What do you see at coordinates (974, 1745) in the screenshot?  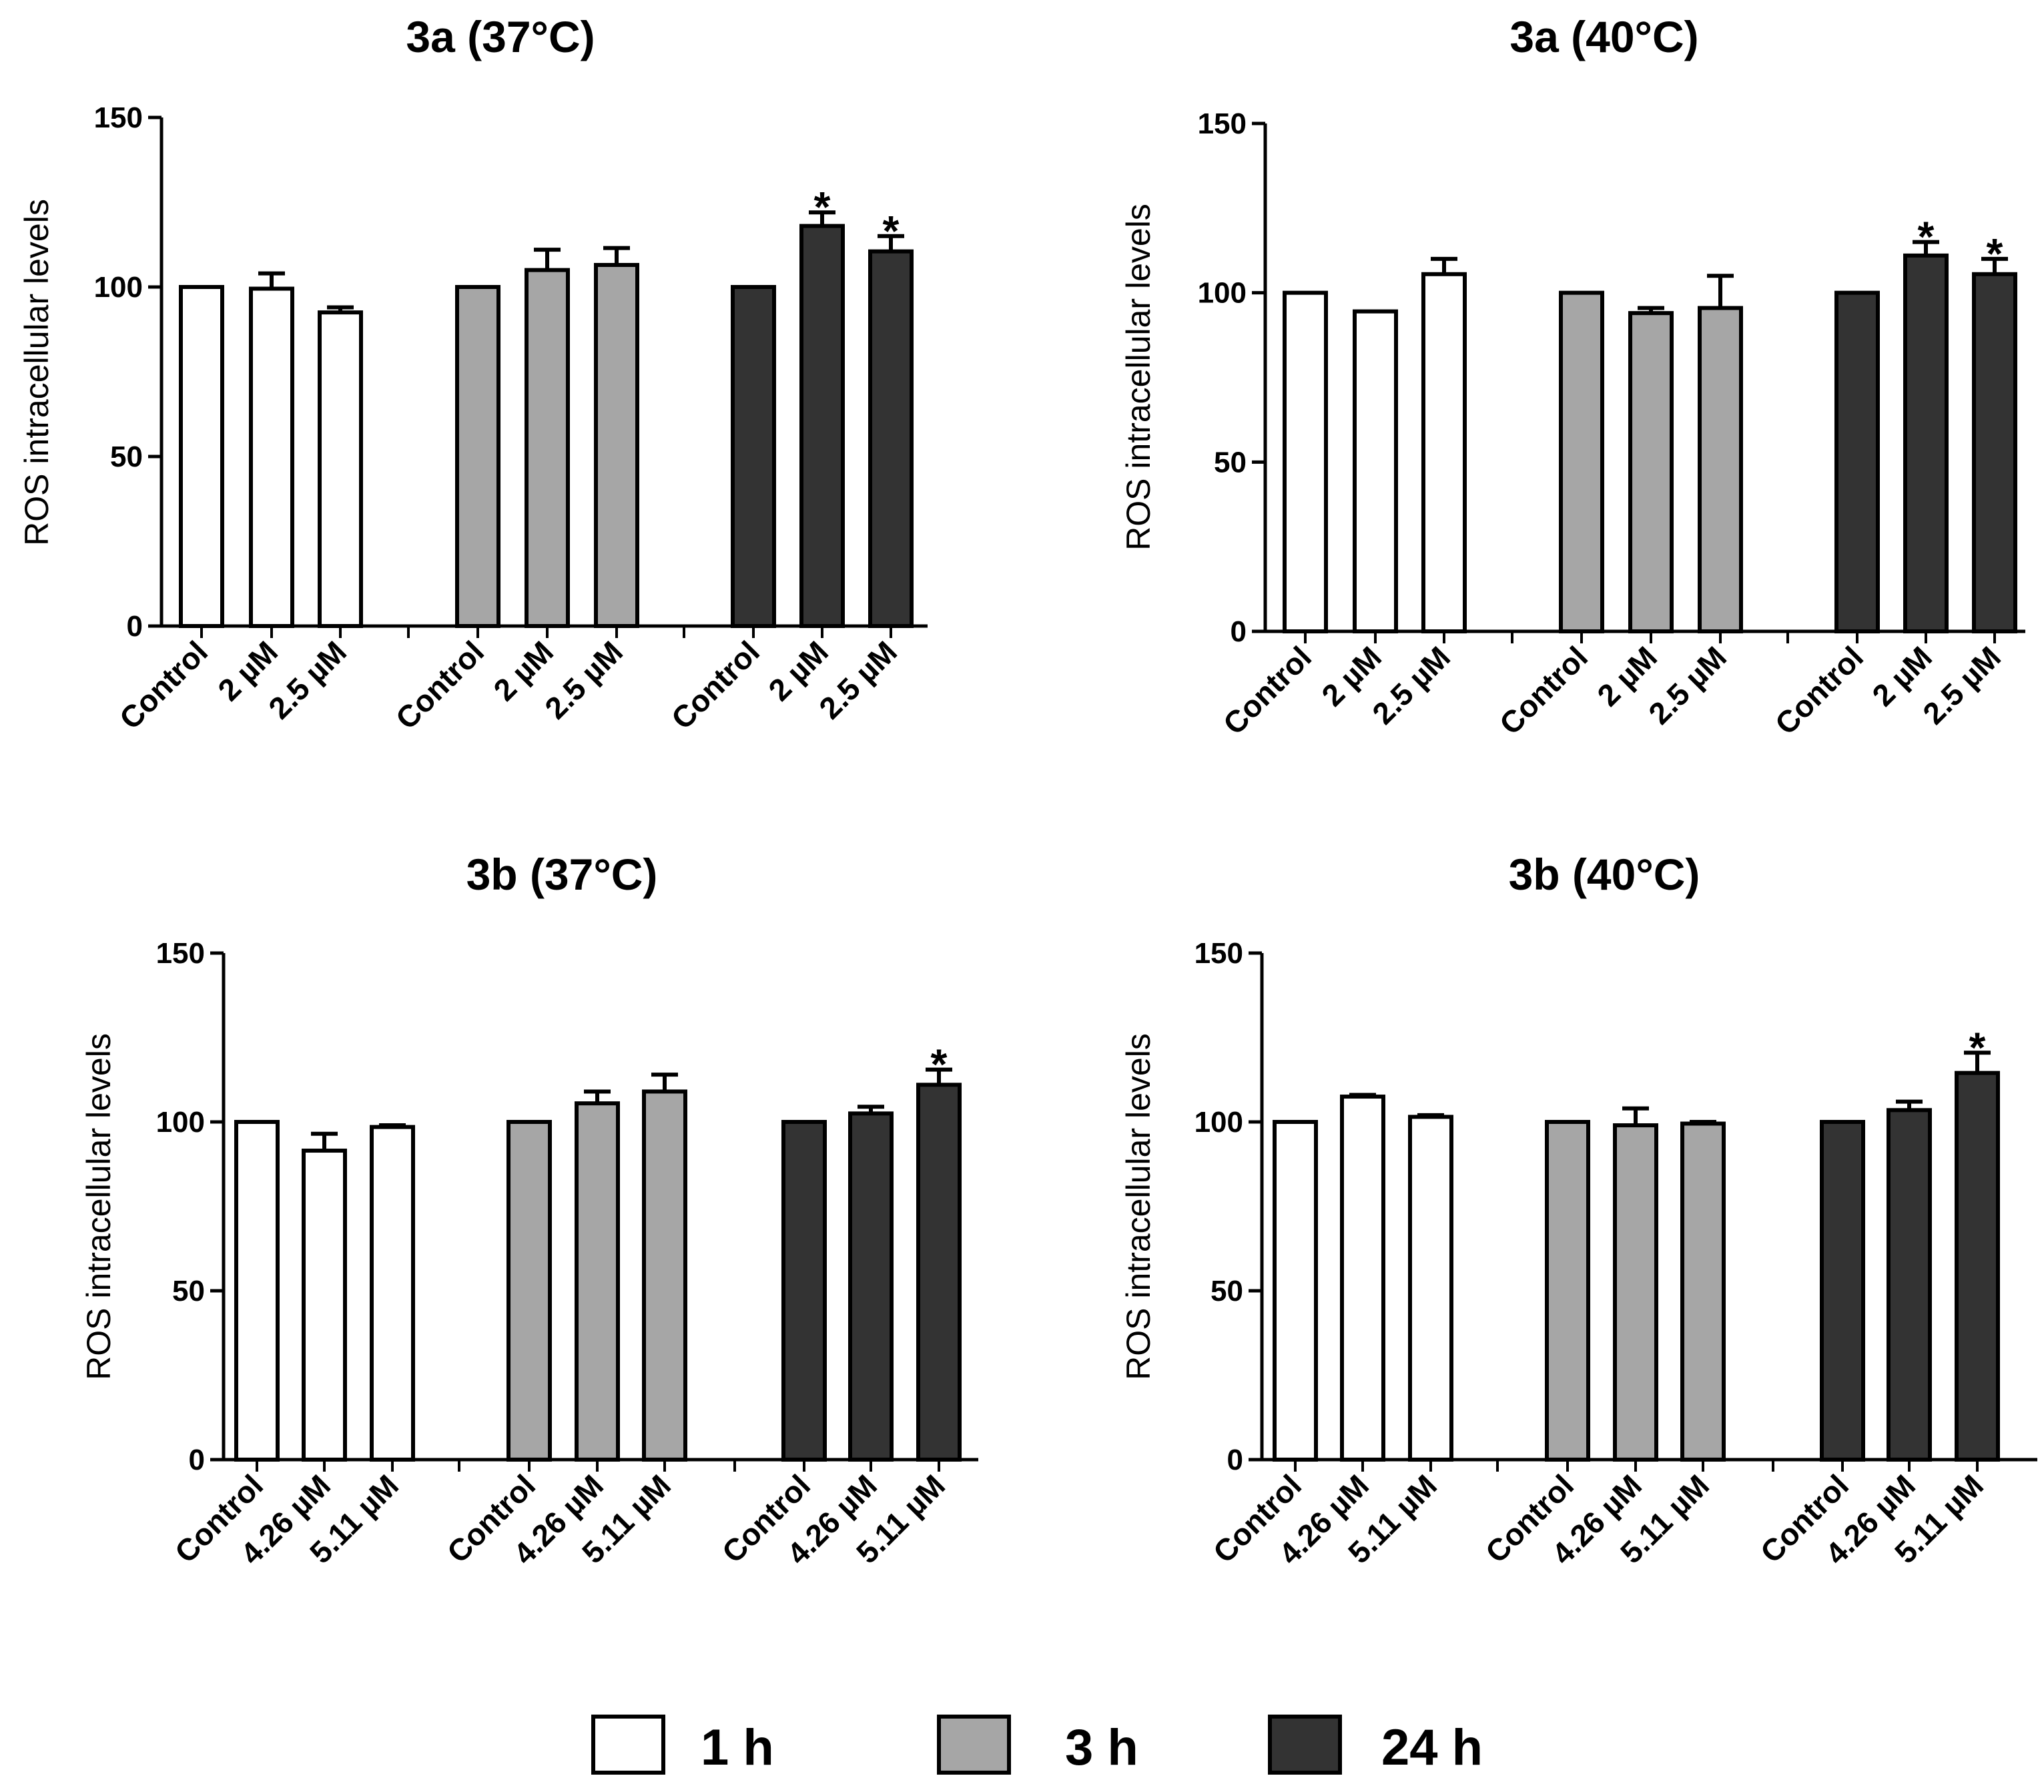 I see `legend-swatch-3h` at bounding box center [974, 1745].